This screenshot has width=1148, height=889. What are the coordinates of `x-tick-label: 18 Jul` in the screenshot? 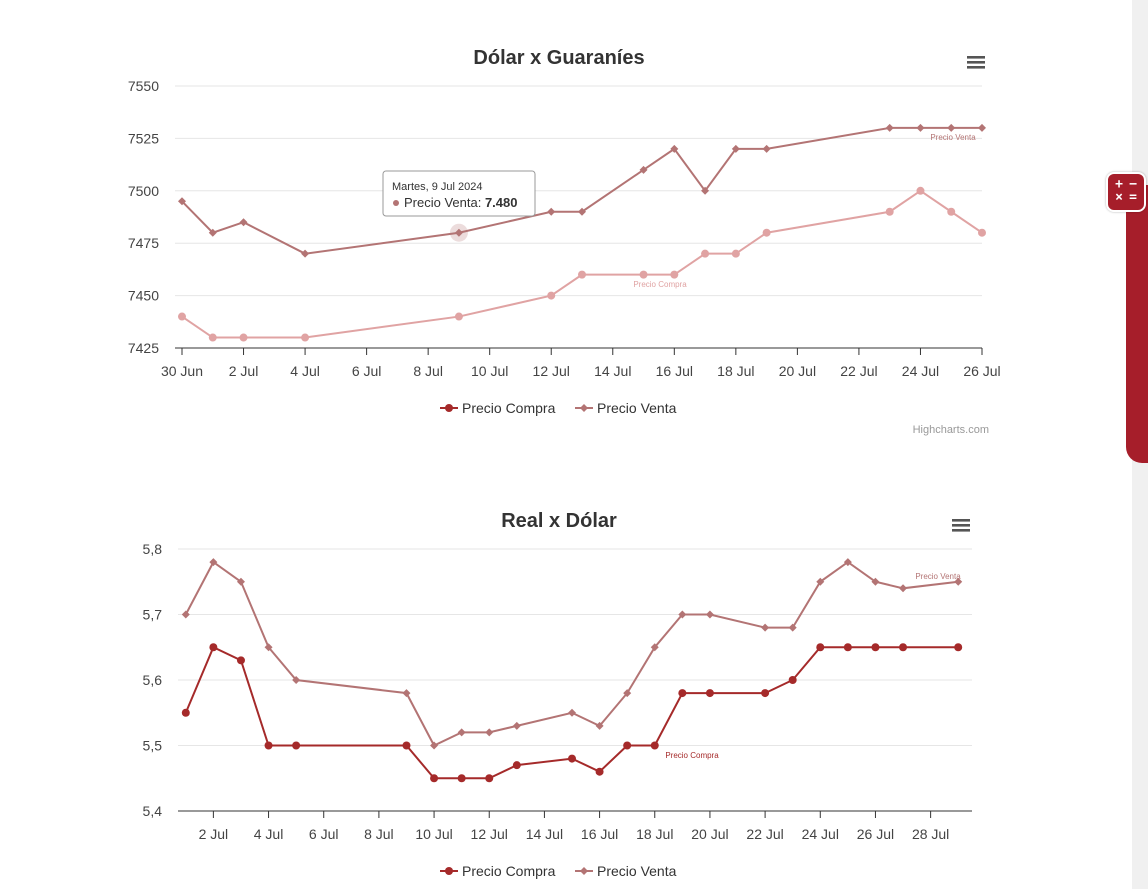 It's located at (654, 834).